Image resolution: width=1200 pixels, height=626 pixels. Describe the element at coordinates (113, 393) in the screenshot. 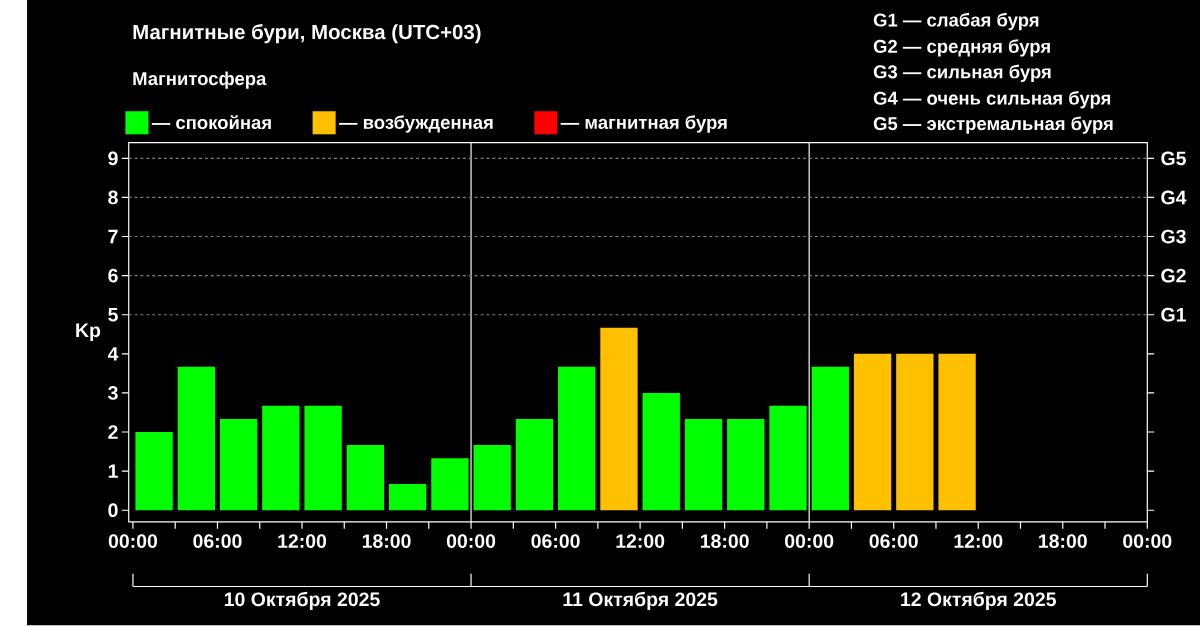

I see `y-tick-label: 3` at that location.